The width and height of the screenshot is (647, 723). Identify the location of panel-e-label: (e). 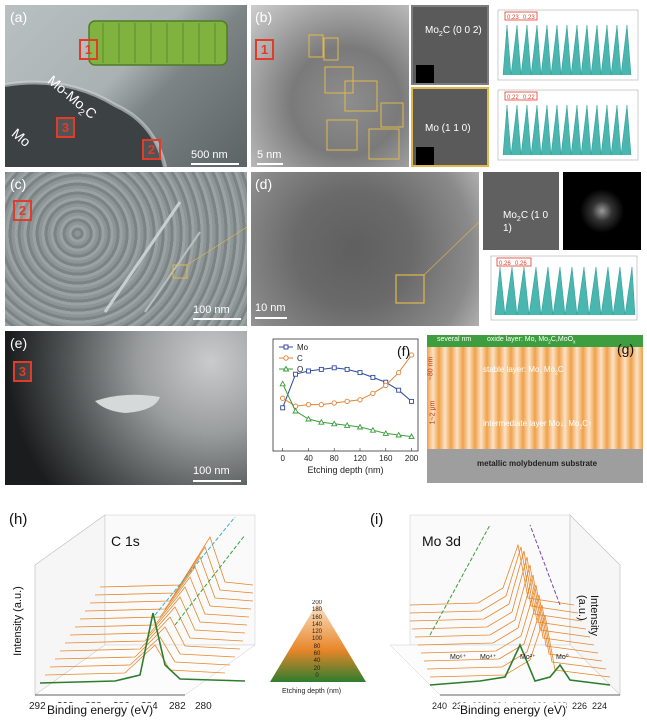
(19, 343).